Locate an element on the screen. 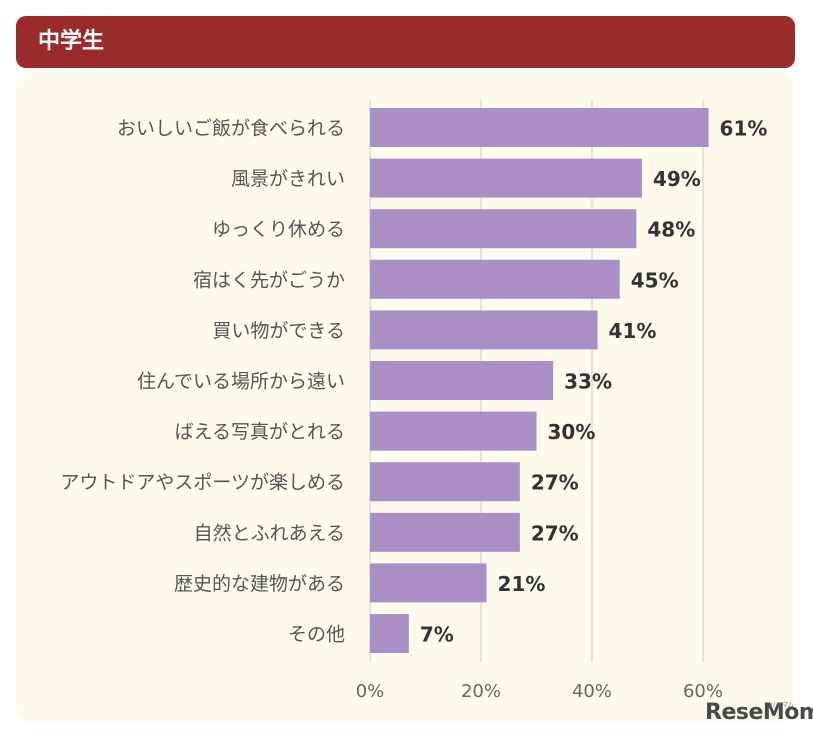  value-label: 61% is located at coordinates (744, 129).